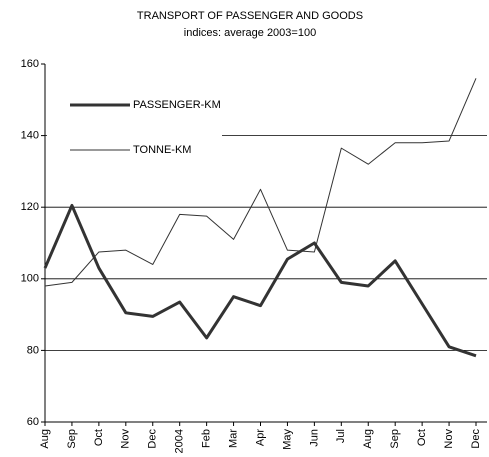  Describe the element at coordinates (30, 279) in the screenshot. I see `y-tick-label: 100` at that location.